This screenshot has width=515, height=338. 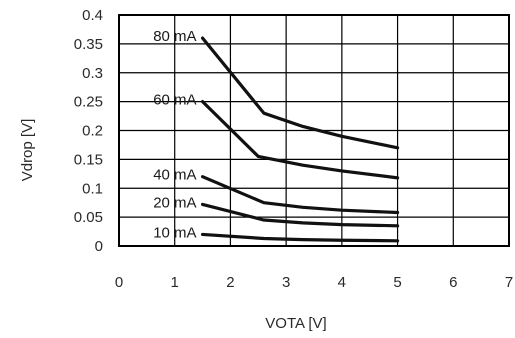 What do you see at coordinates (453, 282) in the screenshot?
I see `x-tick-label: 6` at bounding box center [453, 282].